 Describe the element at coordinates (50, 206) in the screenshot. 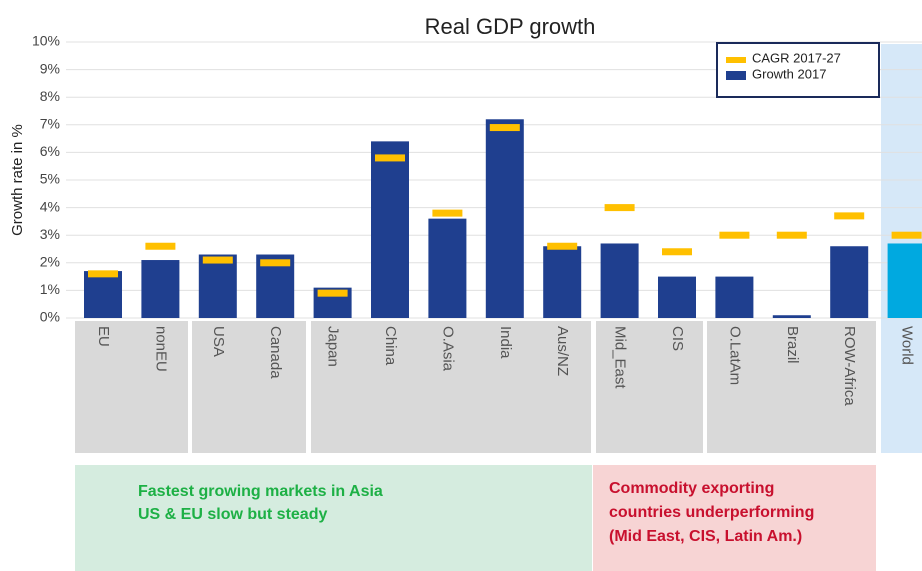

I see `y-tick-label: 4%` at that location.